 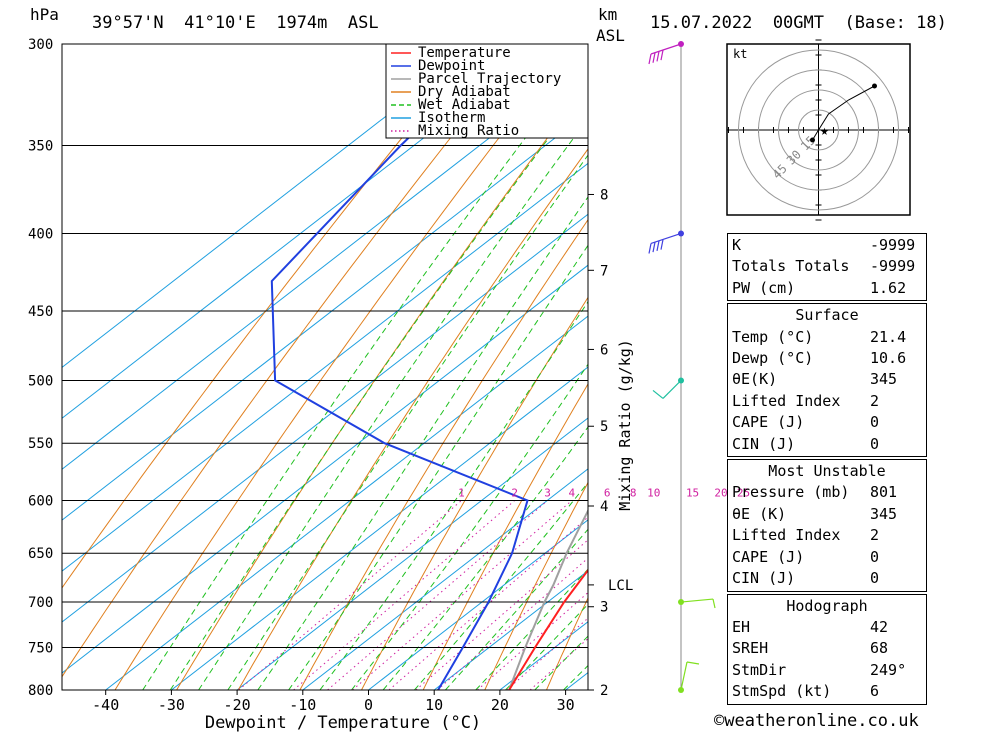 I want to click on index-label: CAPE (J), so click(x=768, y=422).